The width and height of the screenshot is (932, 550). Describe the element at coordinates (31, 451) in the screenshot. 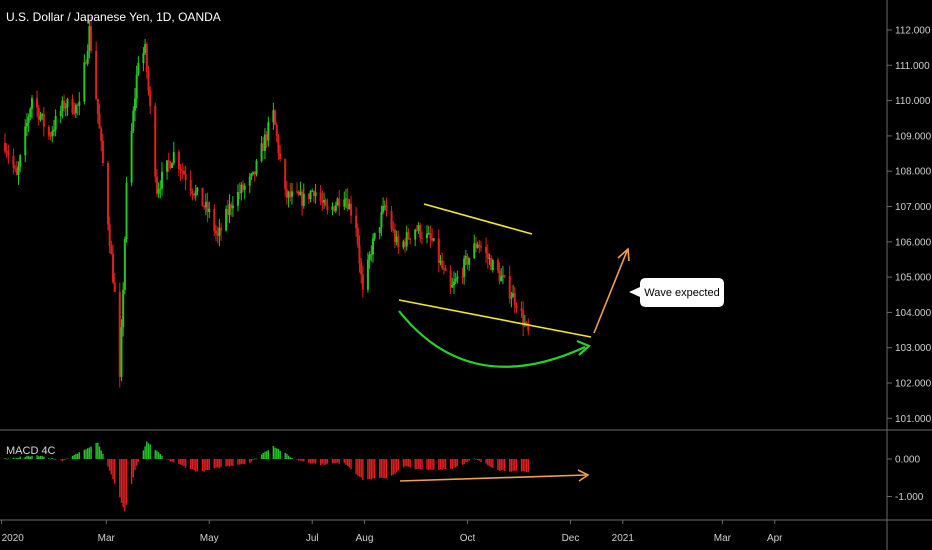

I see `macd-indicator-label: MACD 4C` at that location.